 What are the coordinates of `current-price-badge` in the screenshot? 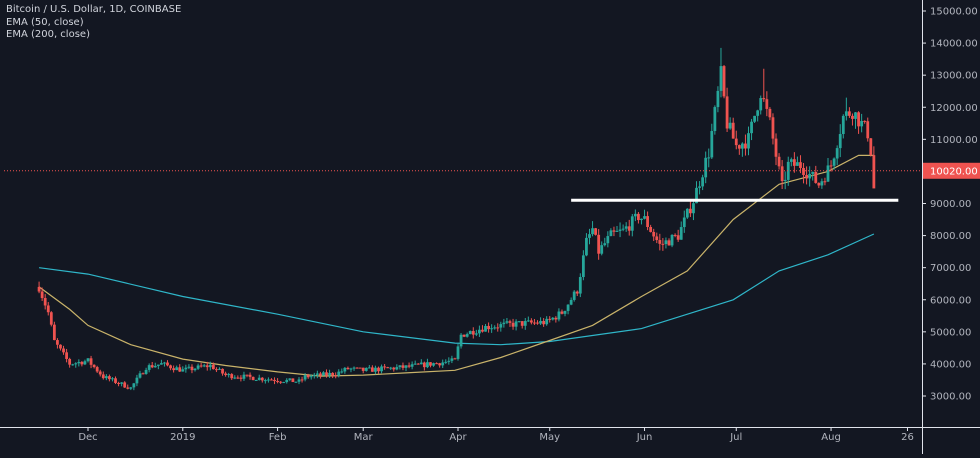 It's located at (951, 170).